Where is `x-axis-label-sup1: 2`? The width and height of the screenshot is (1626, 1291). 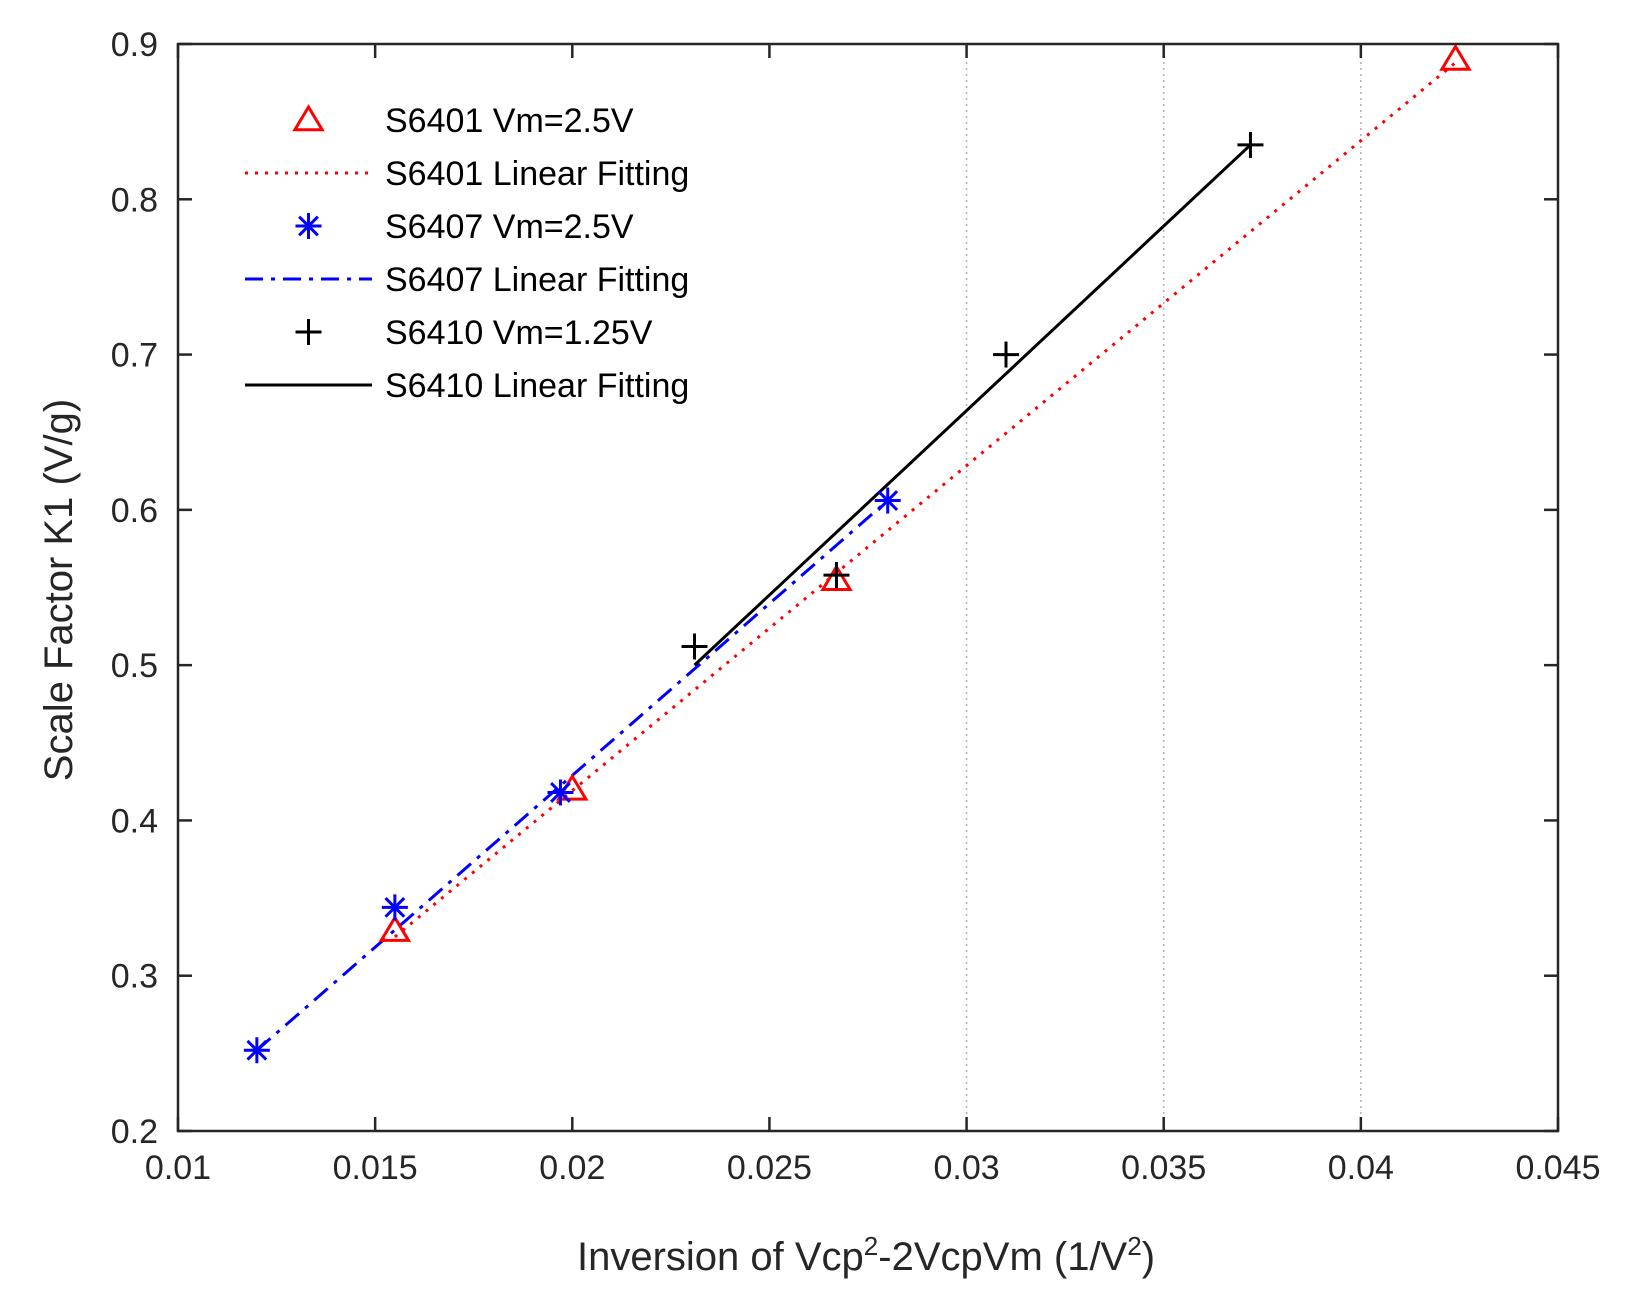
x-axis-label-sup1: 2 is located at coordinates (871, 1246).